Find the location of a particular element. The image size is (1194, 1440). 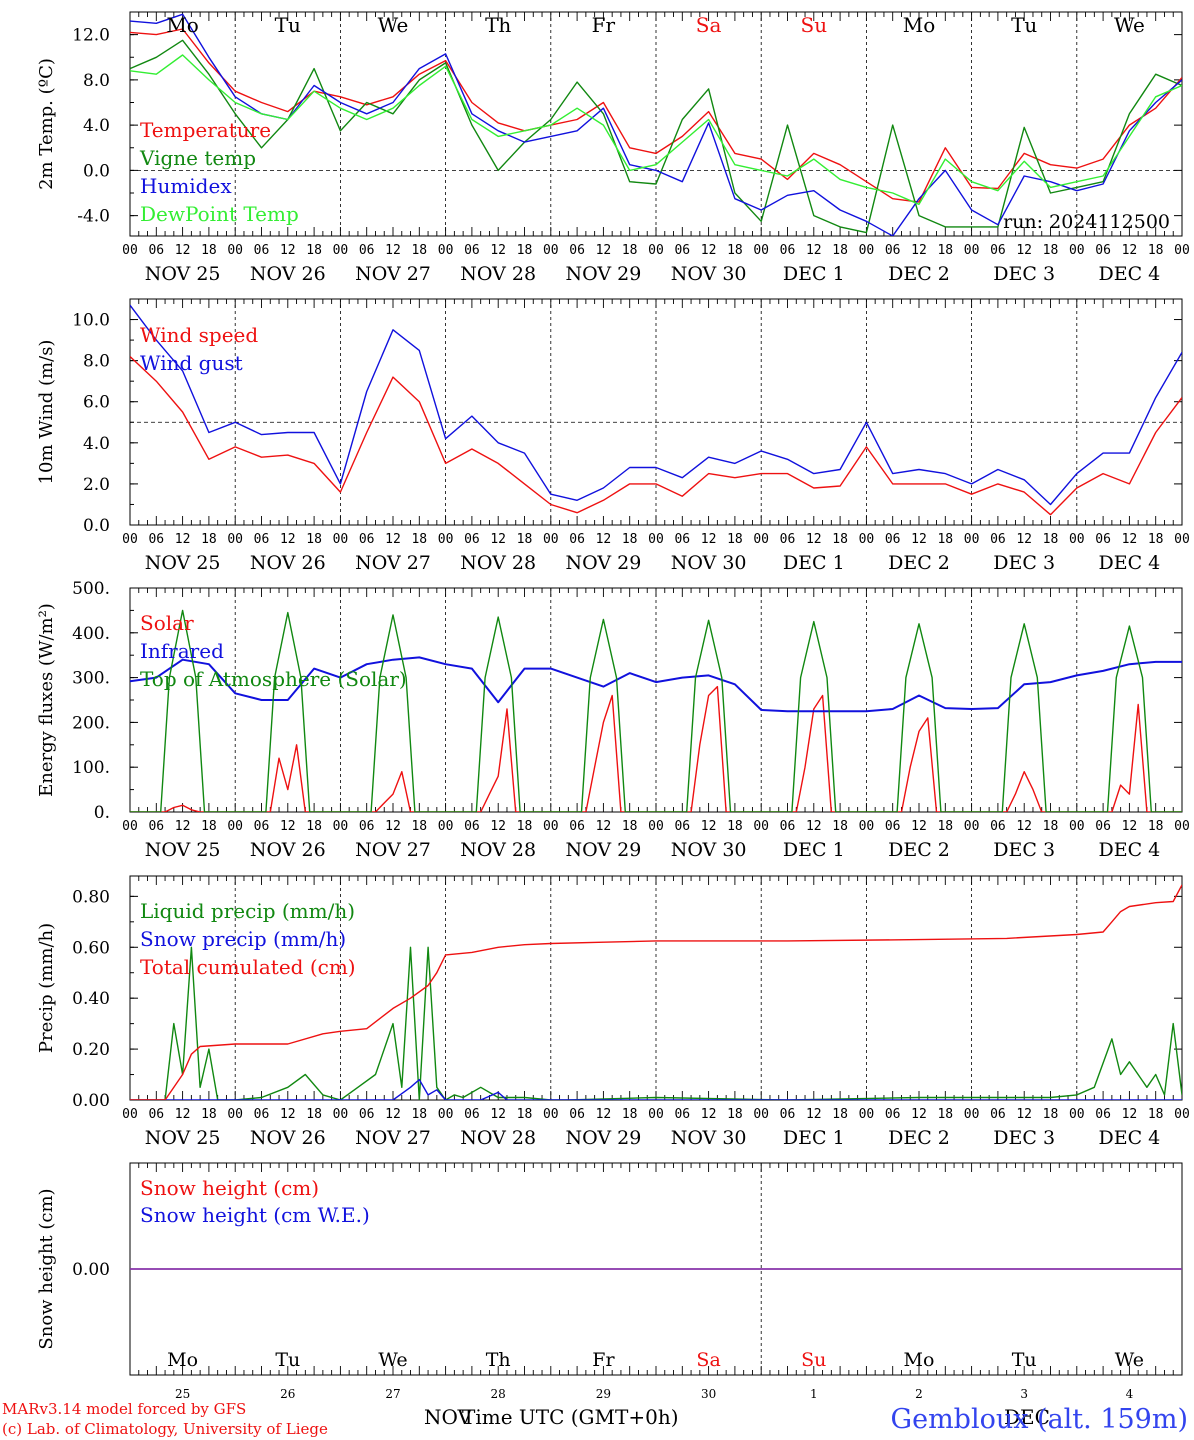

weekday-label-top: Mo is located at coordinates (919, 25).